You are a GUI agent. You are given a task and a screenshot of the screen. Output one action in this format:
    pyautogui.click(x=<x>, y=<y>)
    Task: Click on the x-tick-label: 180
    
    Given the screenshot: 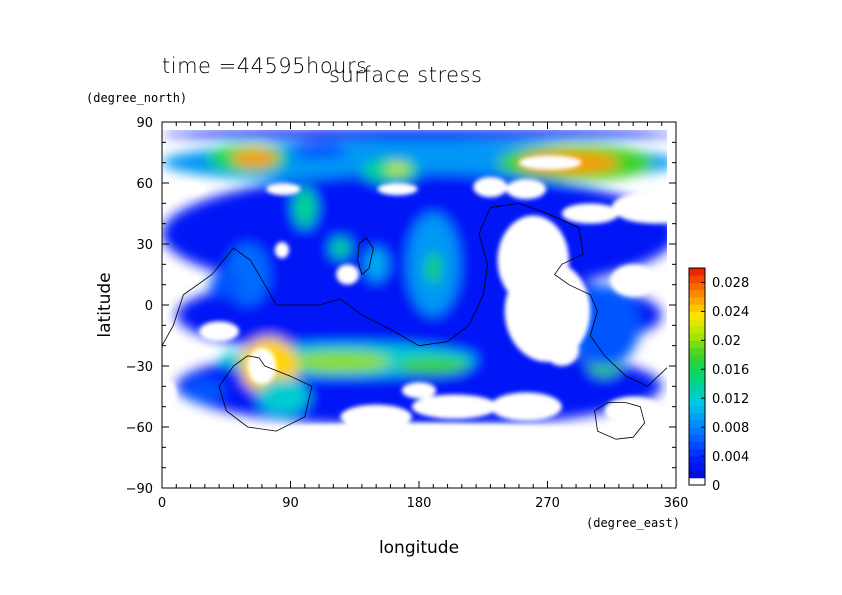 What is the action you would take?
    pyautogui.click(x=419, y=503)
    